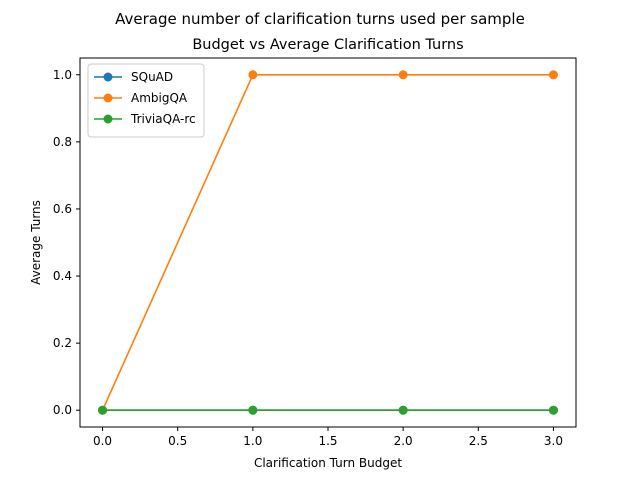 The image size is (640, 480). What do you see at coordinates (159, 98) in the screenshot?
I see `legend-label-ambigqa: AmbigQA` at bounding box center [159, 98].